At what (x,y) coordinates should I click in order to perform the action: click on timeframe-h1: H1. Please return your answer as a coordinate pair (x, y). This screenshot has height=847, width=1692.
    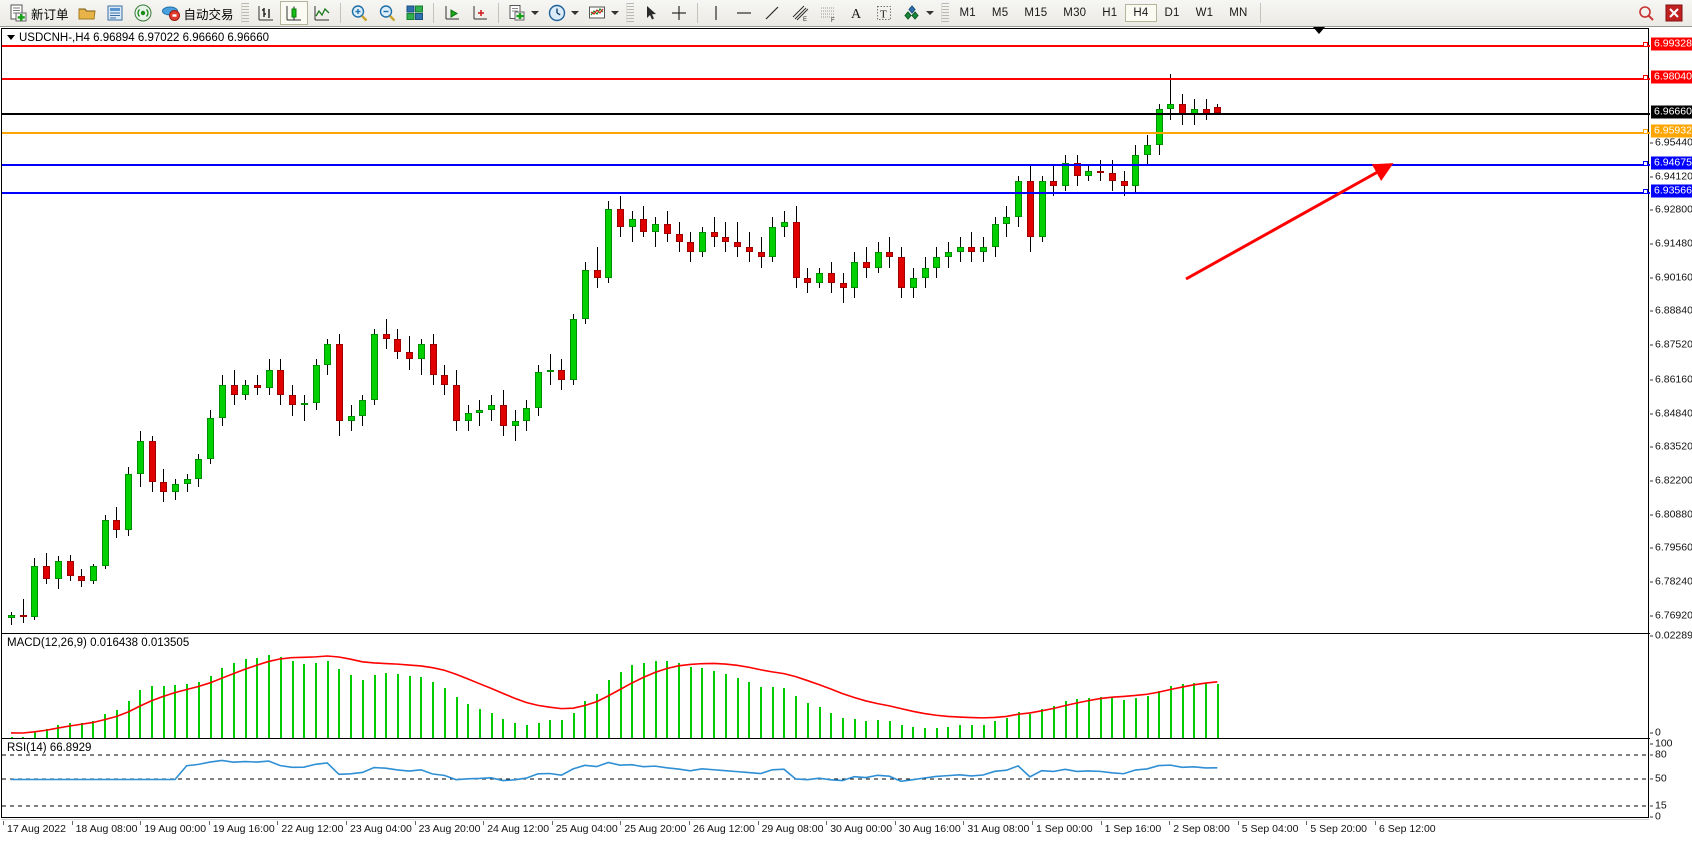
    Looking at the image, I should click on (1110, 13).